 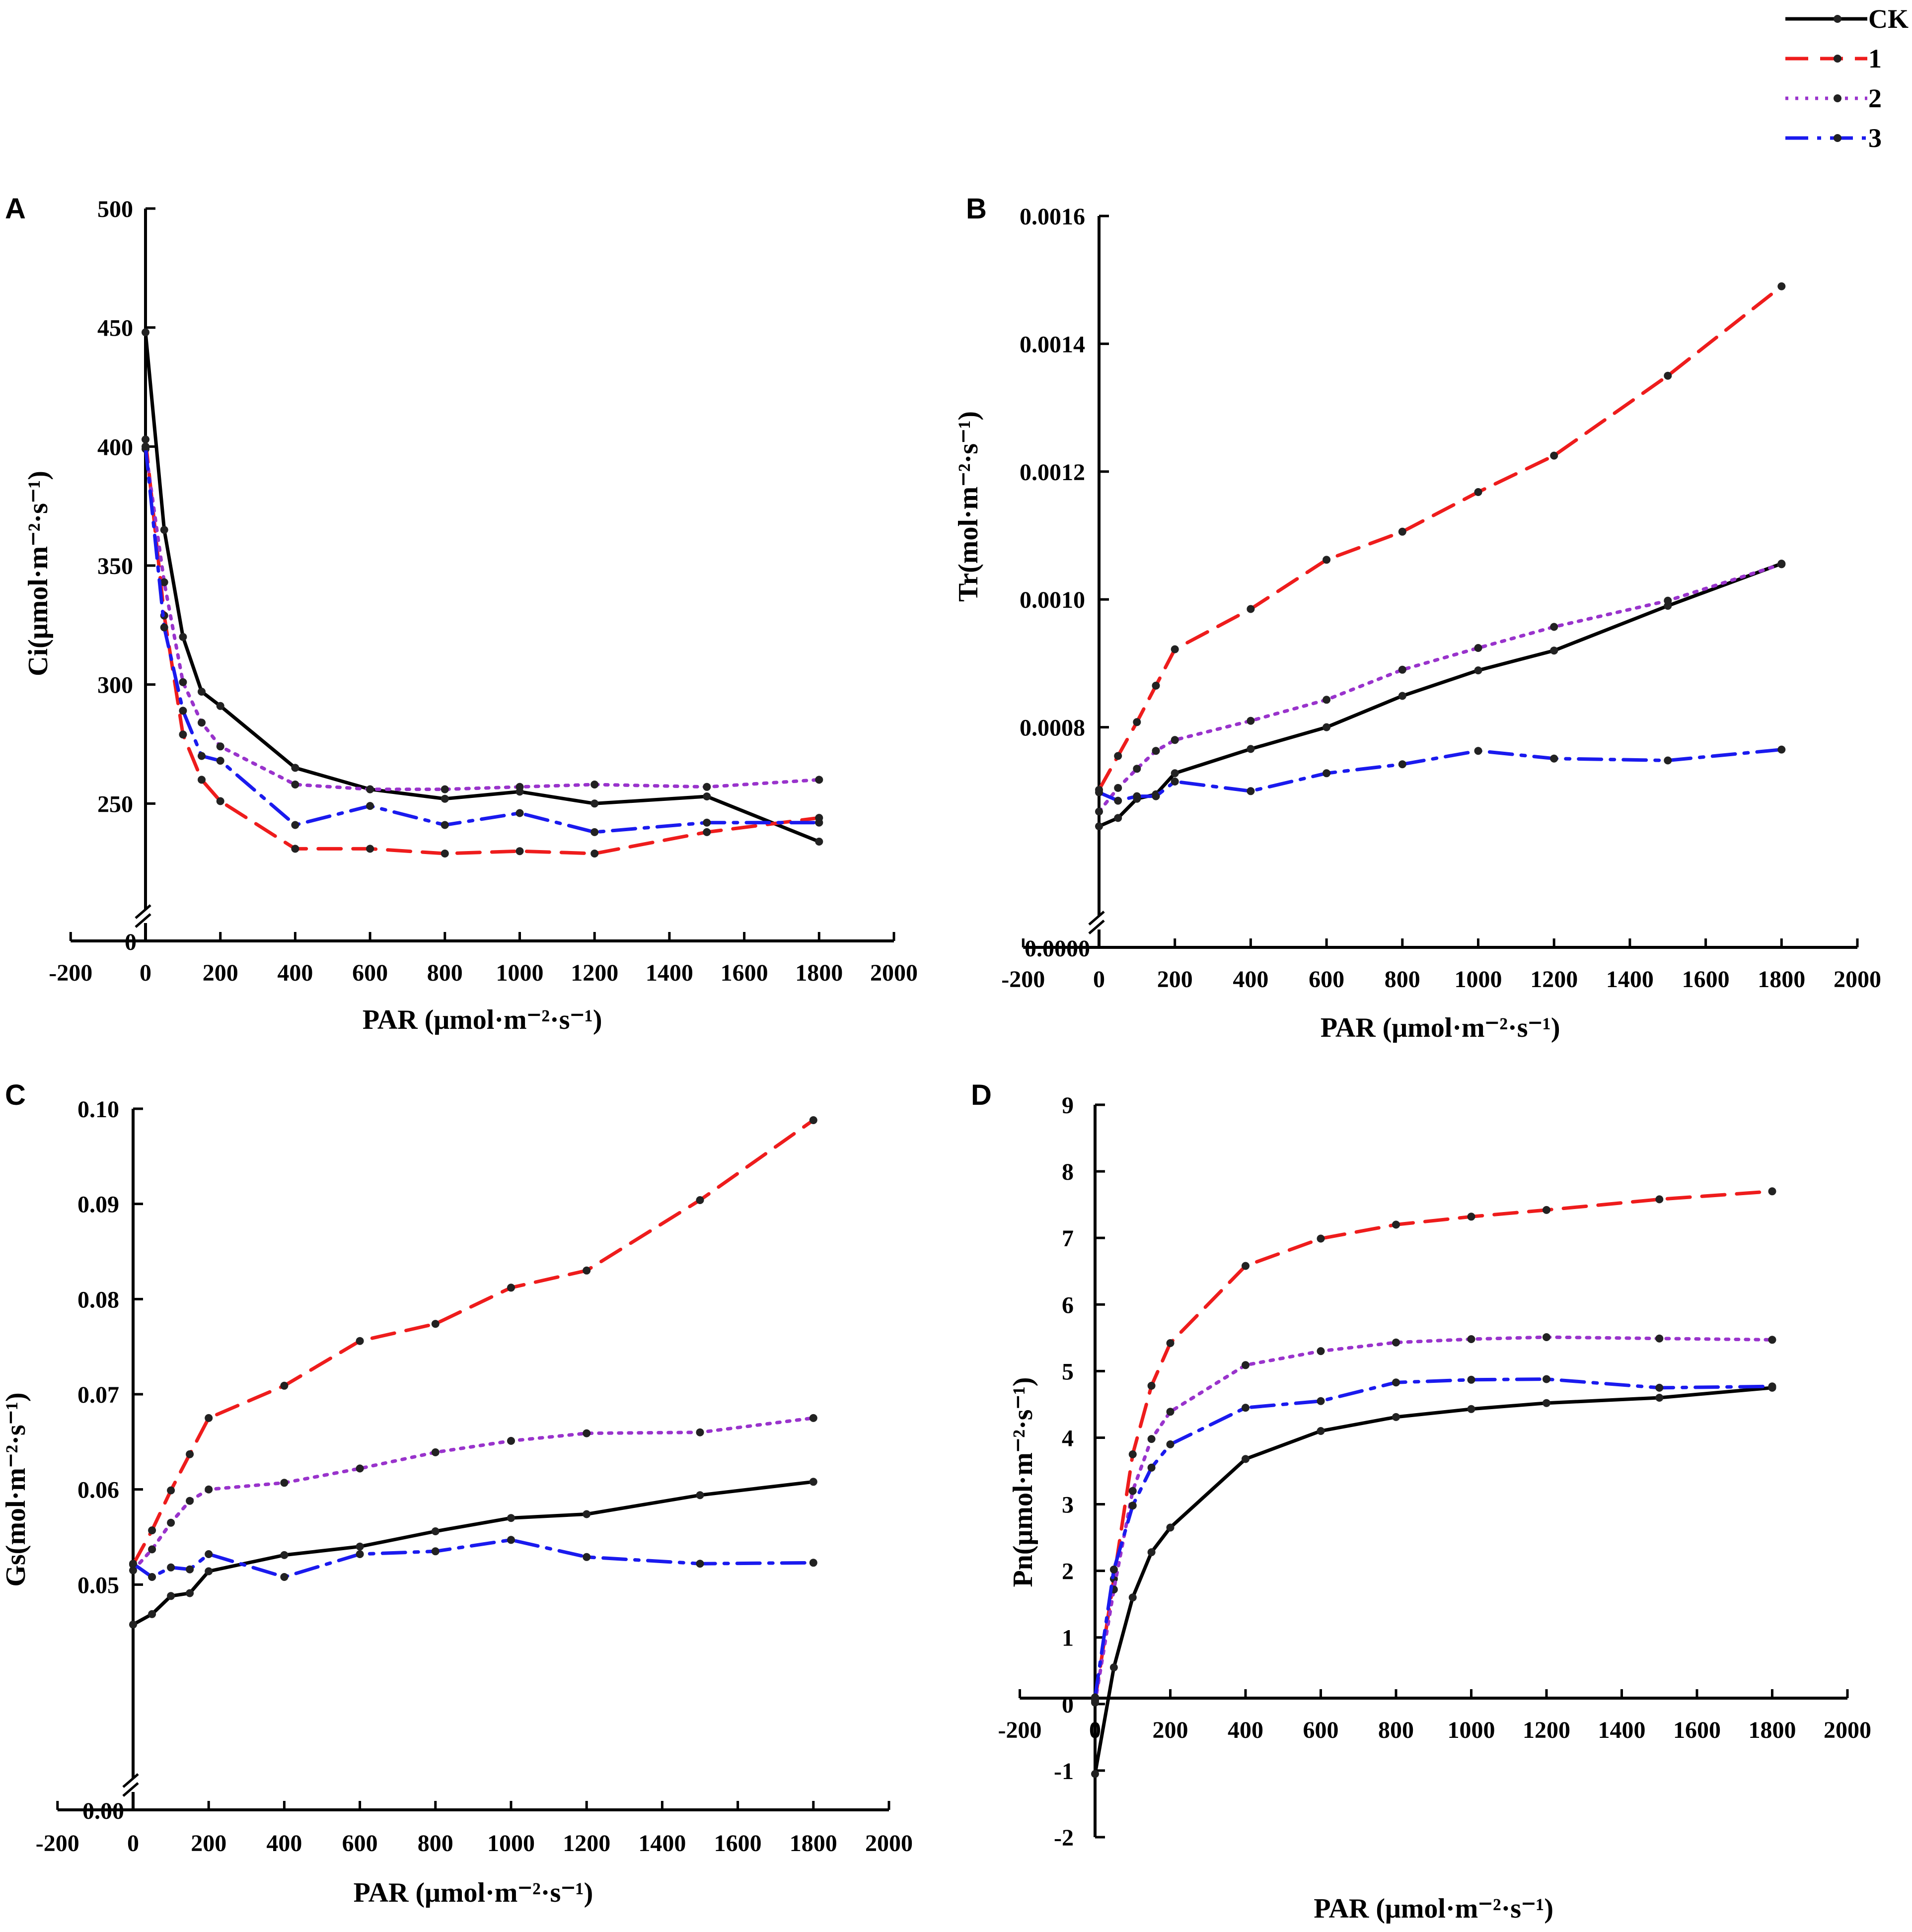 What do you see at coordinates (511, 1843) in the screenshot?
I see `x-tick-label: 1000` at bounding box center [511, 1843].